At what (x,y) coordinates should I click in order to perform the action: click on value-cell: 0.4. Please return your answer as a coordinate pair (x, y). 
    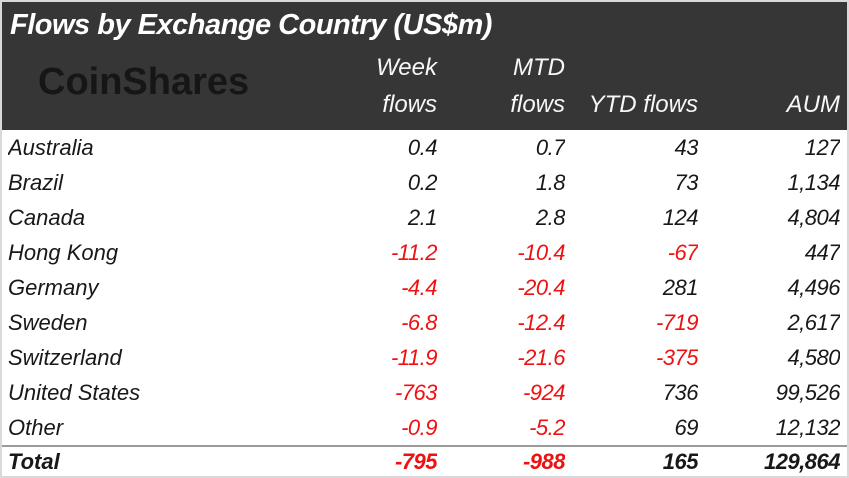
    Looking at the image, I should click on (422, 147).